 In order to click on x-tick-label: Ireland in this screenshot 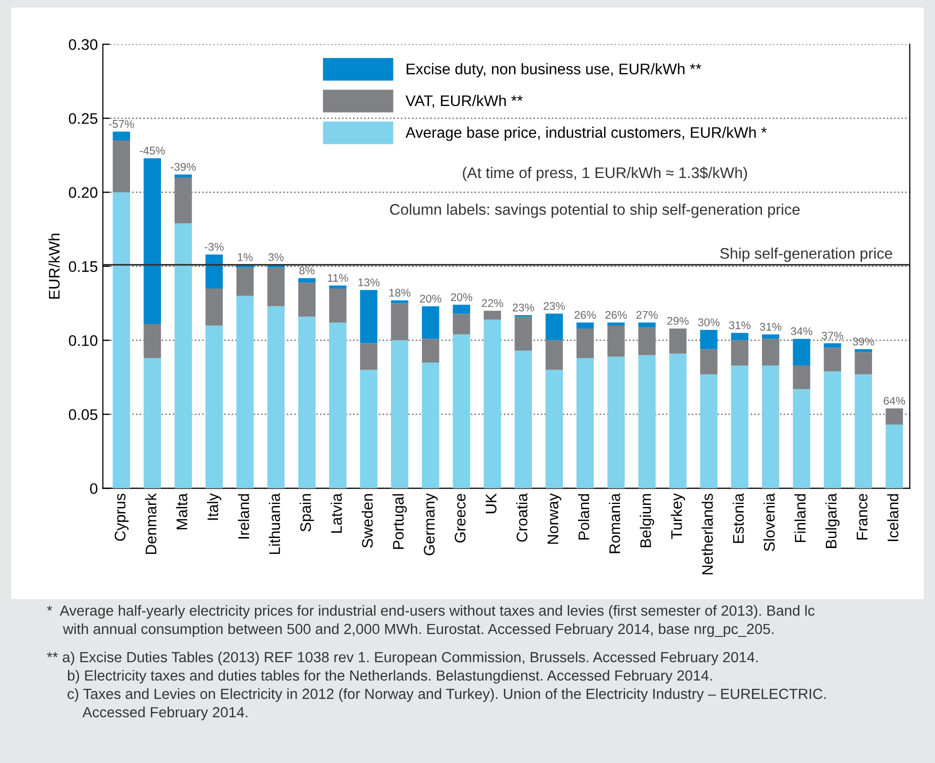, I will do `click(244, 516)`.